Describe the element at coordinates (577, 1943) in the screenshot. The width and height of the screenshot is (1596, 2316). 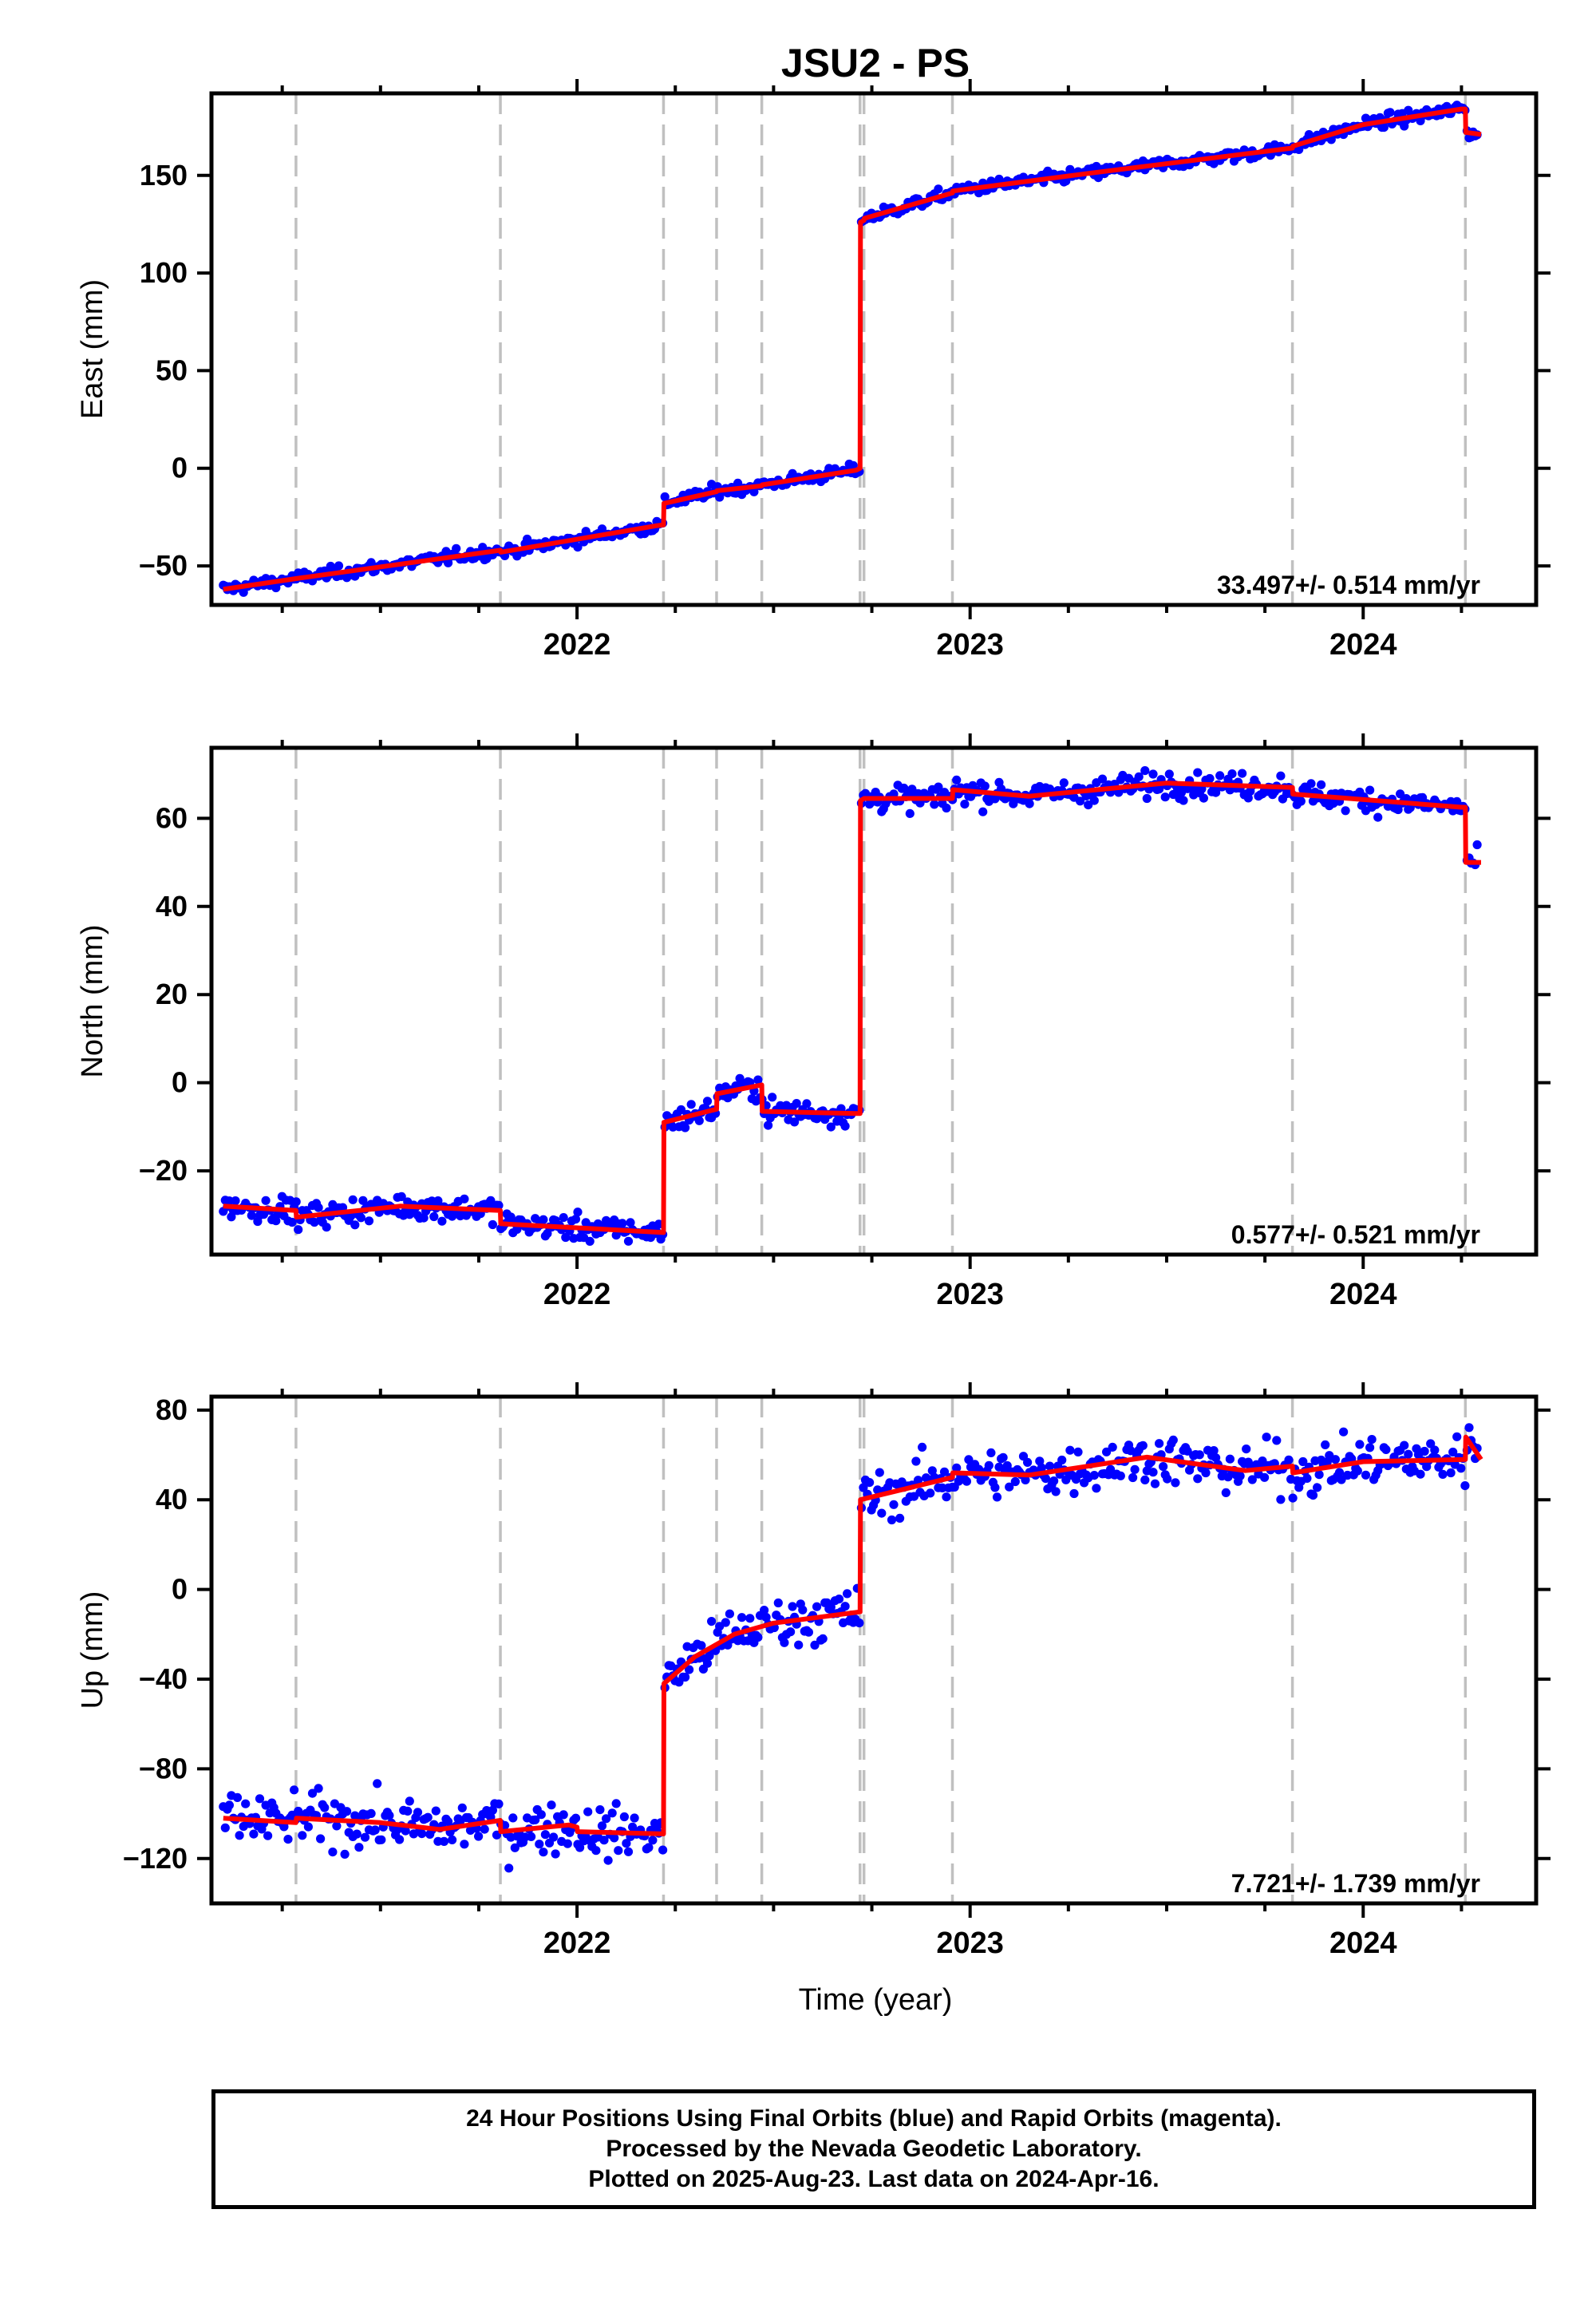
I see `x-tick-label: 2022` at that location.